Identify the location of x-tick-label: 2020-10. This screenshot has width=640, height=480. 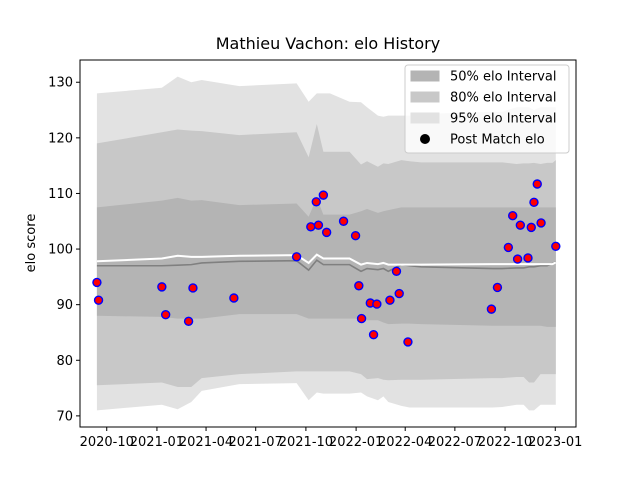
(107, 442).